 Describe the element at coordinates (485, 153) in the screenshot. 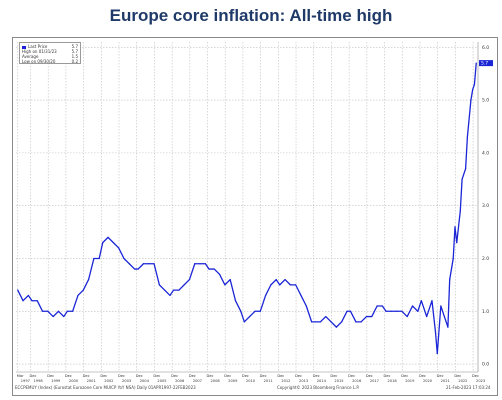

I see `y-tick-label: 4.0` at that location.